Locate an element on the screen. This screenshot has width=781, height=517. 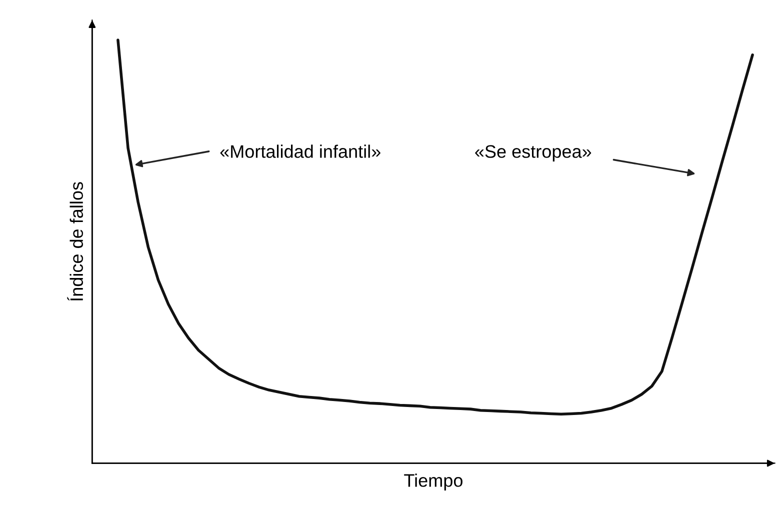
annotation: «Mortalidad infantil» is located at coordinates (300, 151).